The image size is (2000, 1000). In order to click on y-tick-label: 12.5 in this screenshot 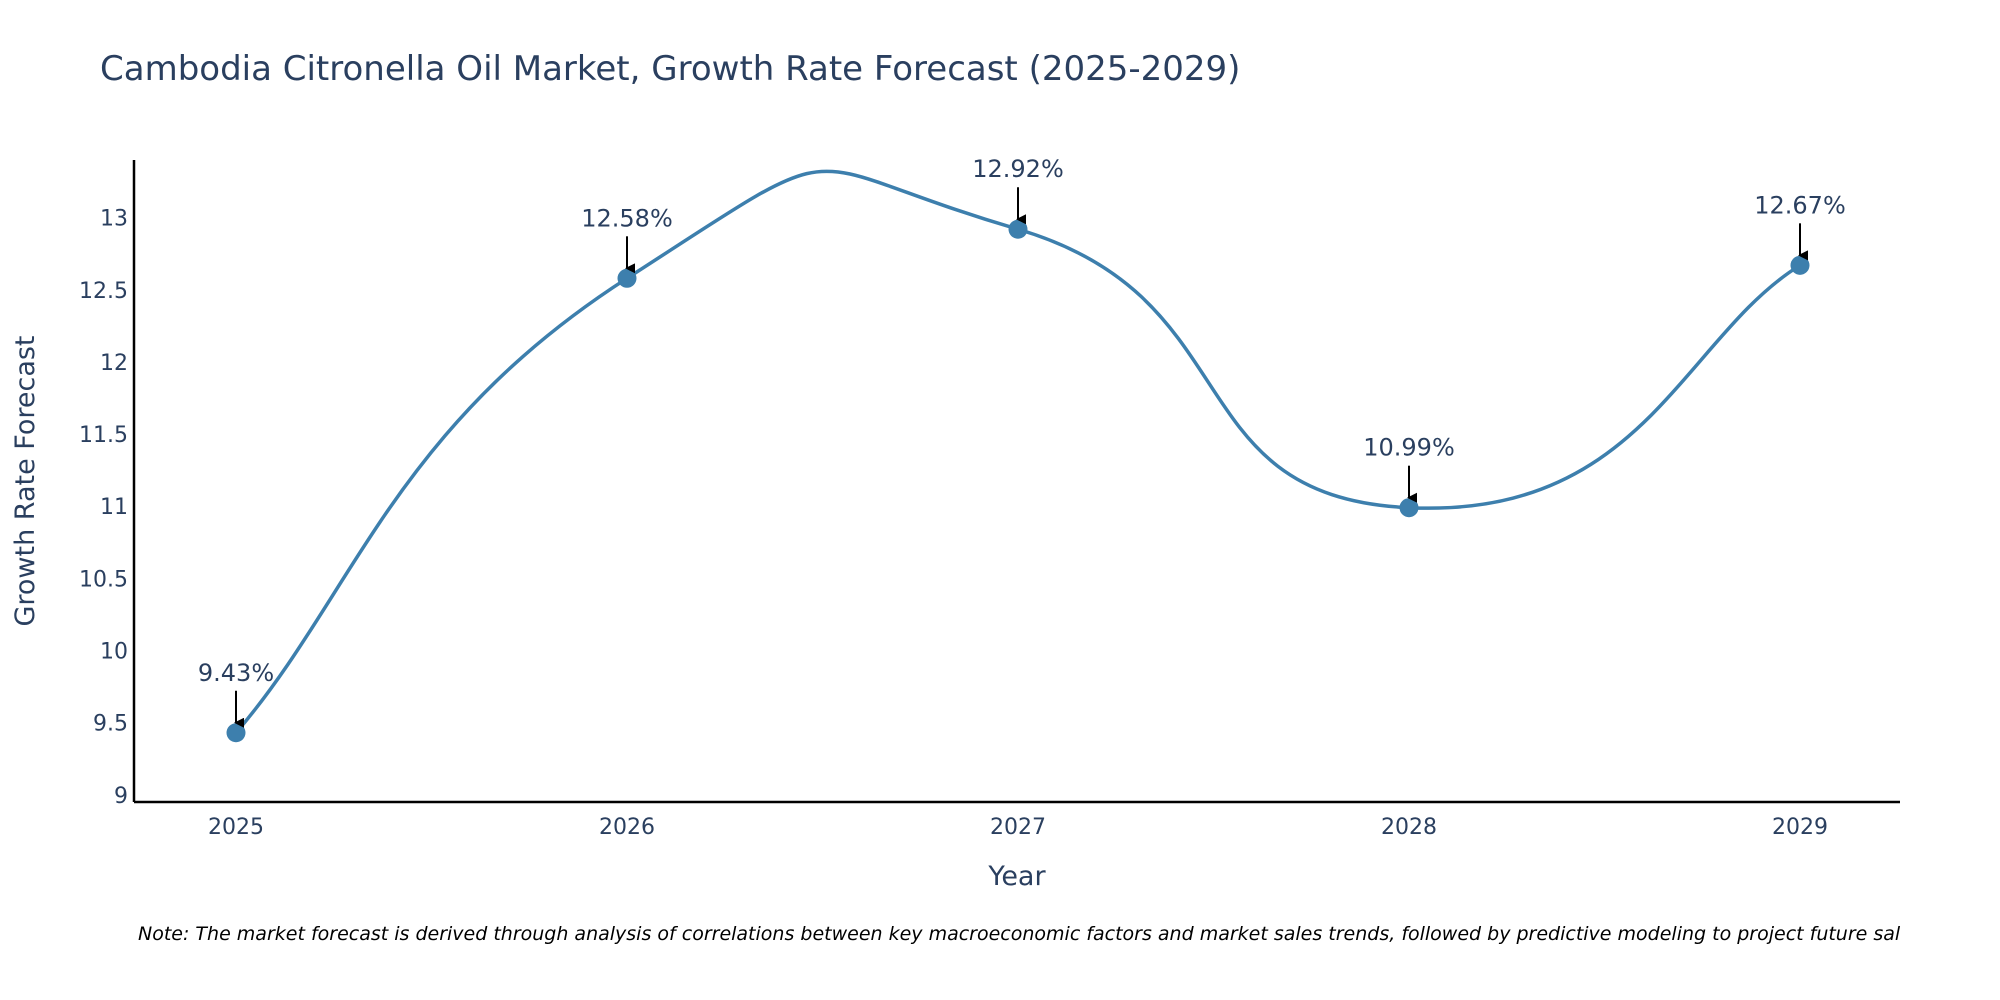, I will do `click(103, 291)`.